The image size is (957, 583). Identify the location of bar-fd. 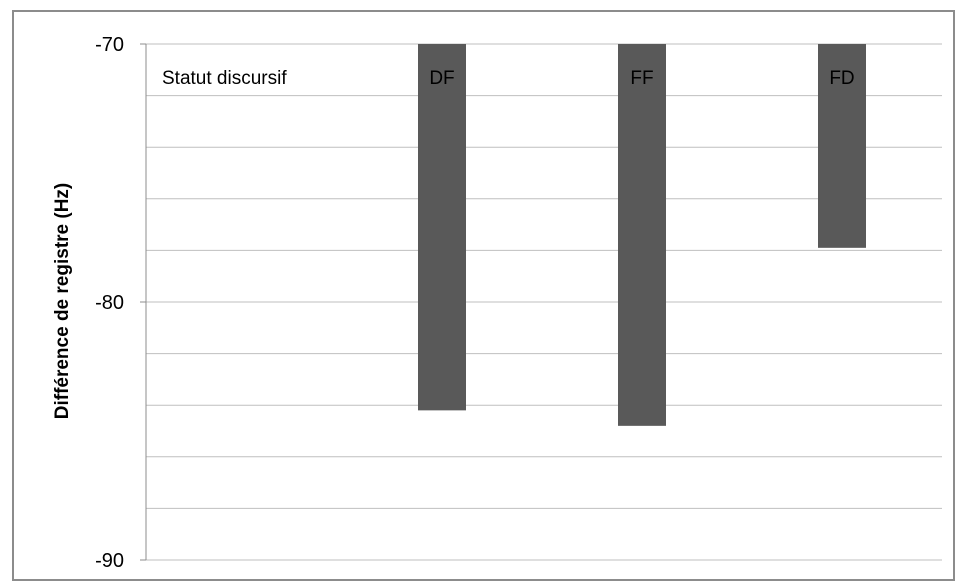
(842, 146).